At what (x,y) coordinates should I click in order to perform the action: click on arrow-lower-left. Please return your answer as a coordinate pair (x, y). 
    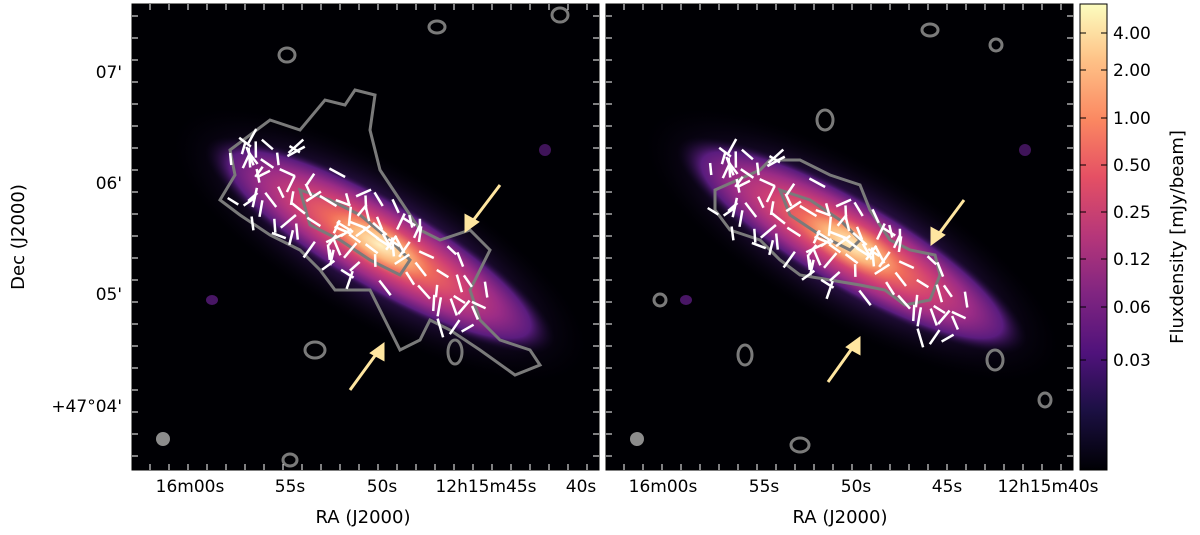
    Looking at the image, I should click on (843, 359).